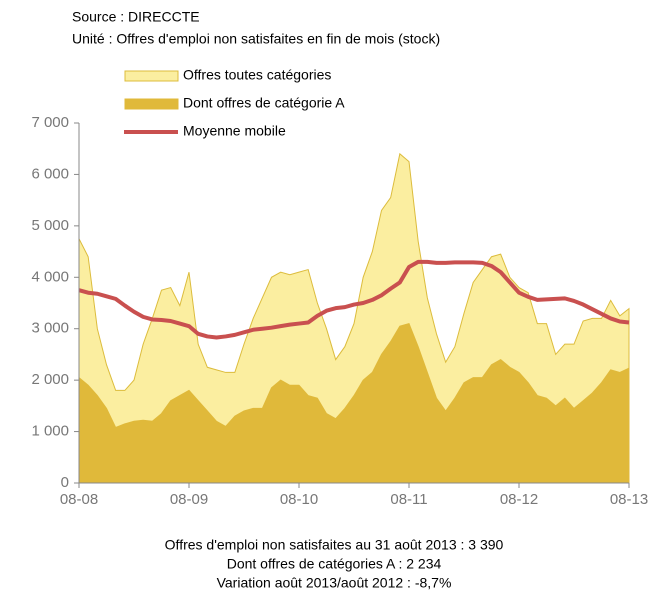 The height and width of the screenshot is (597, 654). I want to click on y-tick-label: 4 000, so click(50, 276).